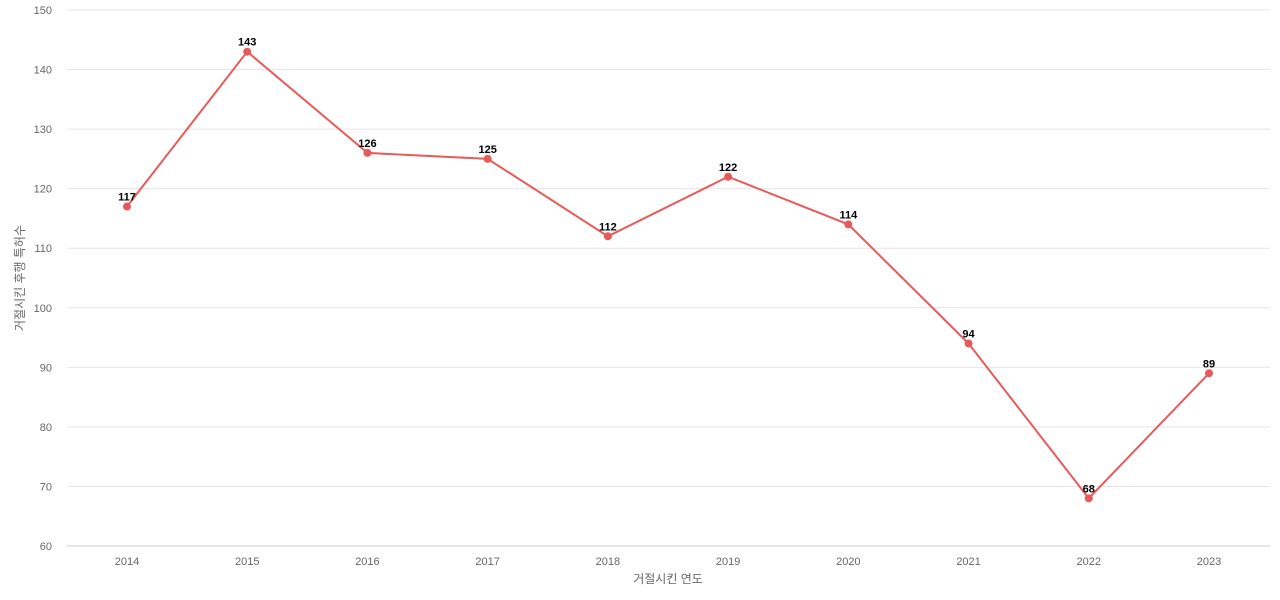 The width and height of the screenshot is (1280, 600). Describe the element at coordinates (367, 562) in the screenshot. I see `x-tick-label: 2016` at that location.